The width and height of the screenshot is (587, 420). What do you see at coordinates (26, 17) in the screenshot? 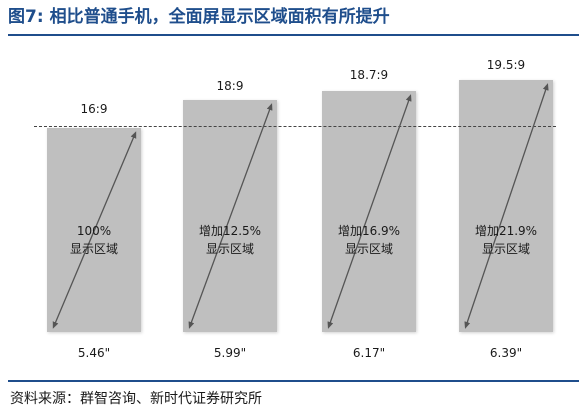
I see `figure-label: 图7:` at bounding box center [26, 17].